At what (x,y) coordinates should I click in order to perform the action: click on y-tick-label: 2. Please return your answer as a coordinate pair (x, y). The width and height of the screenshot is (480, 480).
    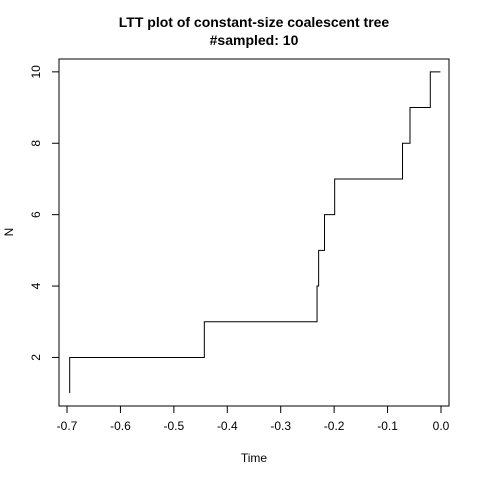
    Looking at the image, I should click on (36, 357).